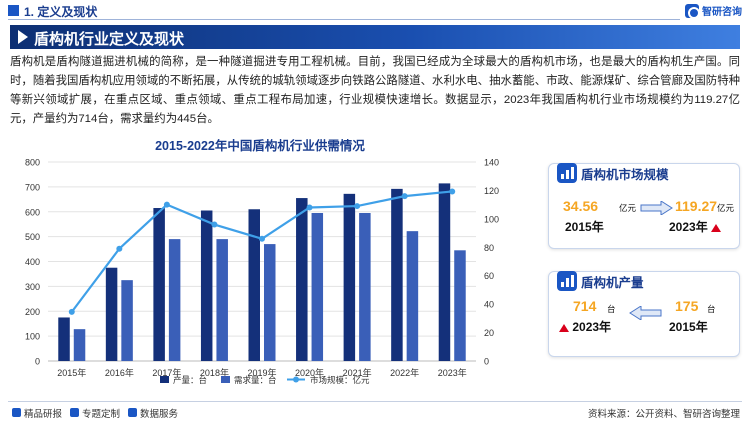  Describe the element at coordinates (489, 276) in the screenshot. I see `y-right-tick-label: 60` at that location.